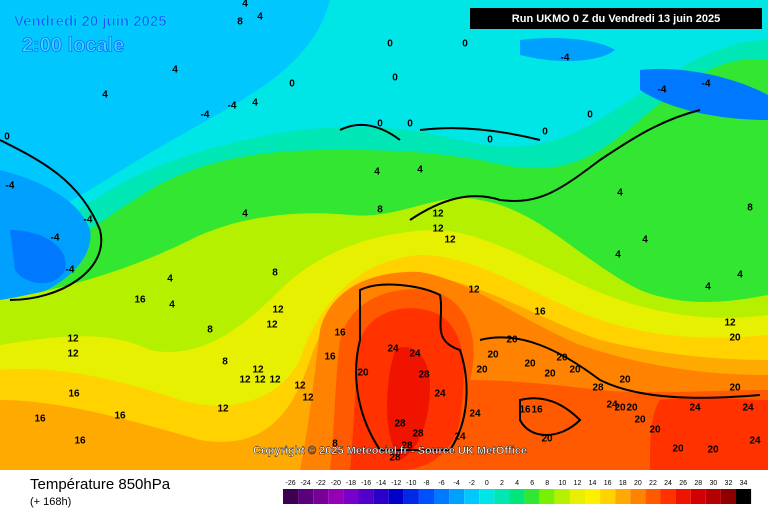 Image resolution: width=768 pixels, height=517 pixels. What do you see at coordinates (547, 483) in the screenshot?
I see `scale-label: 8` at bounding box center [547, 483].